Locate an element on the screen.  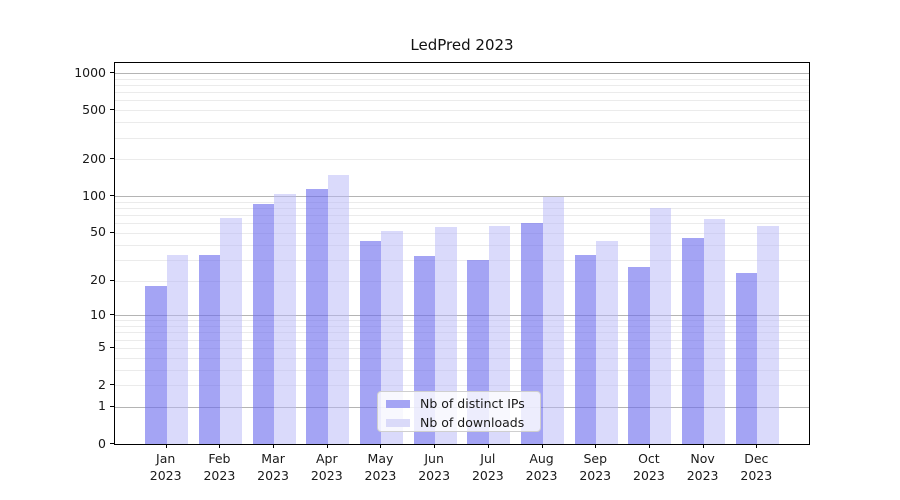
bar-ips-nov is located at coordinates (693, 341).